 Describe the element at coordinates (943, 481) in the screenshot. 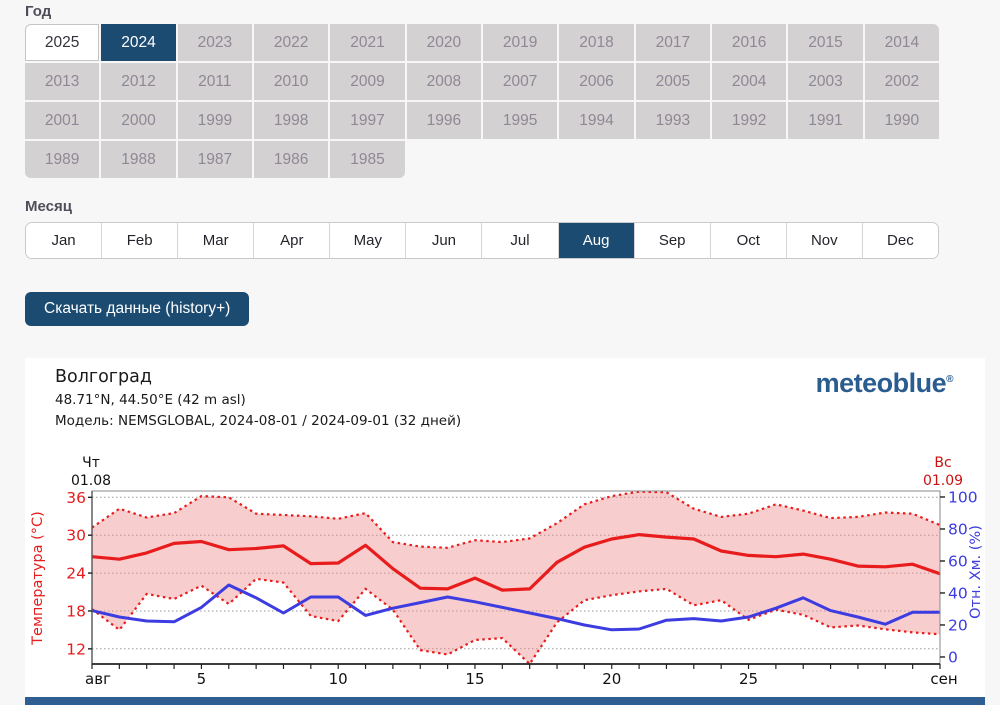

I see `end-date-label: 01.09` at that location.